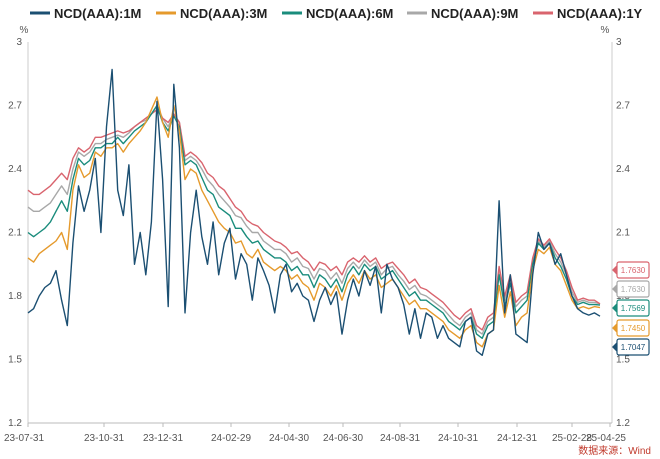 This screenshot has width=660, height=459. I want to click on legend-label-1: NCD(AAA):1M, so click(97, 13).